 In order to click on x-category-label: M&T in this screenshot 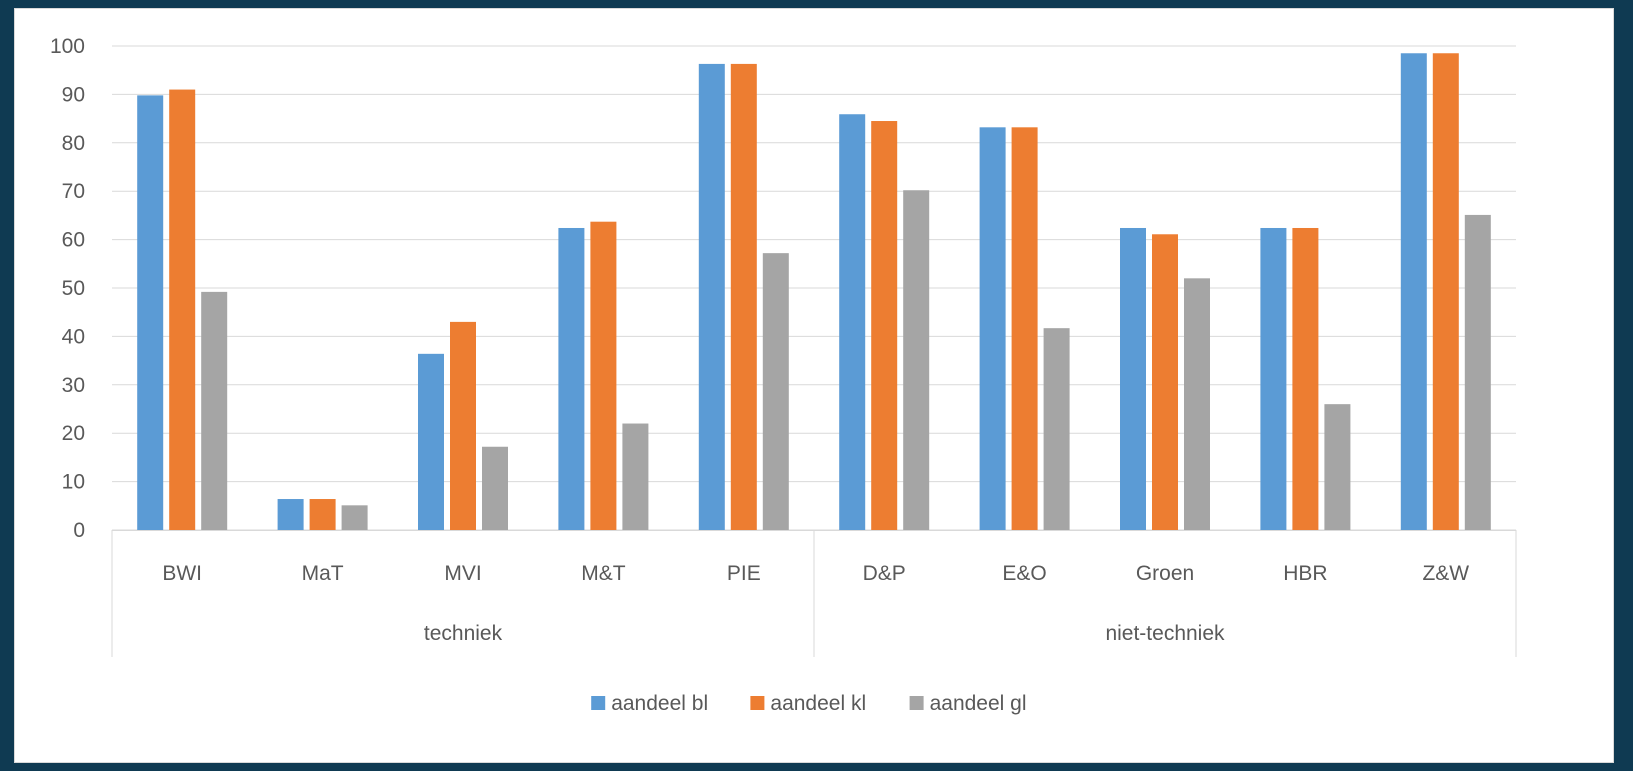, I will do `click(603, 573)`.